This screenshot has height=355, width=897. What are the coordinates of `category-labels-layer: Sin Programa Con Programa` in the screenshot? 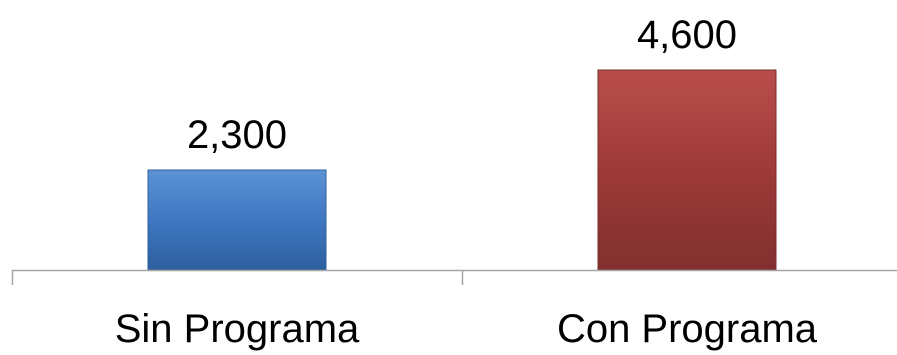 It's located at (466, 329).